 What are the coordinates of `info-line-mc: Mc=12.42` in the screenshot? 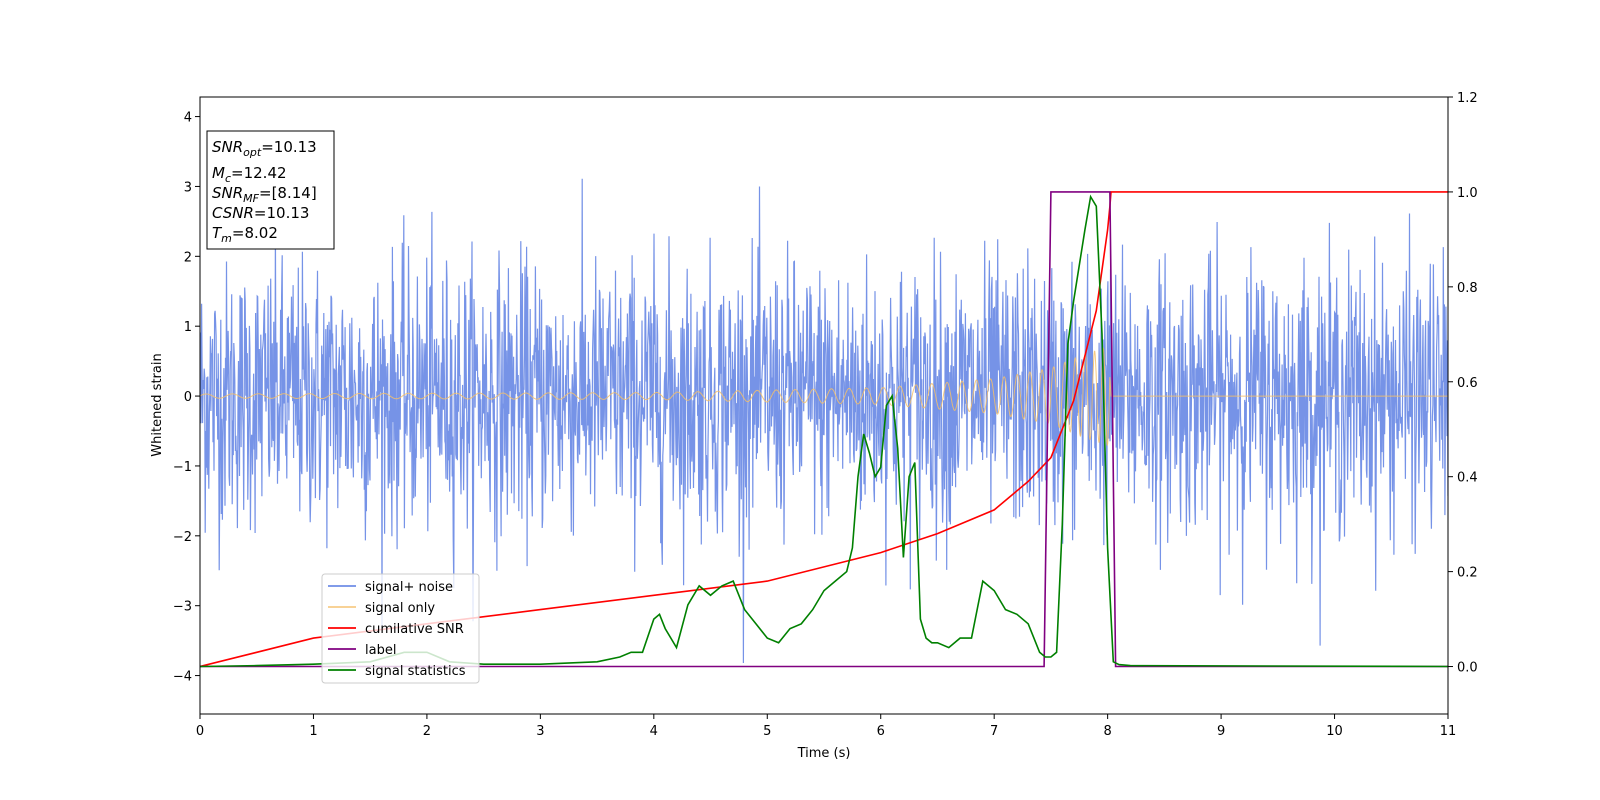 It's located at (249, 174).